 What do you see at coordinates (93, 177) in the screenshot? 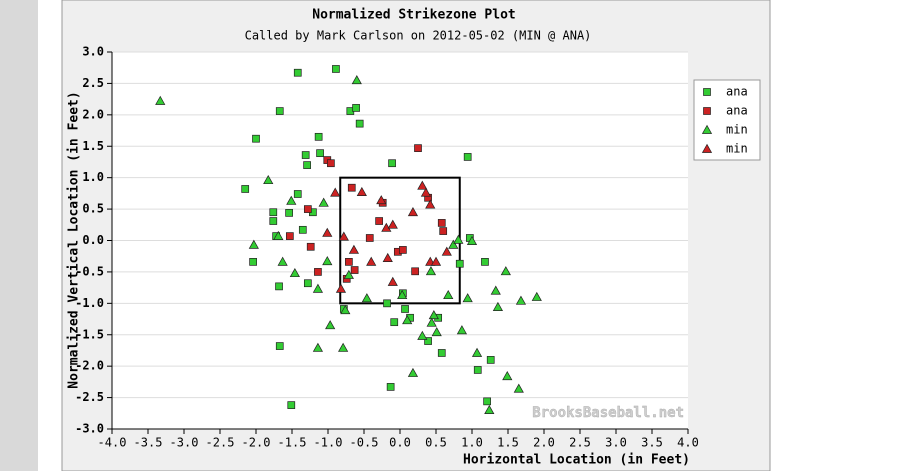
I see `y-tick-label: 1.0` at bounding box center [93, 177].